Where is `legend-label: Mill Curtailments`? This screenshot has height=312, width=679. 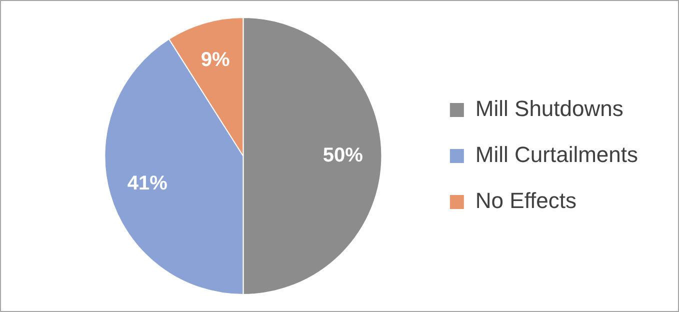 legend-label: Mill Curtailments is located at coordinates (556, 155).